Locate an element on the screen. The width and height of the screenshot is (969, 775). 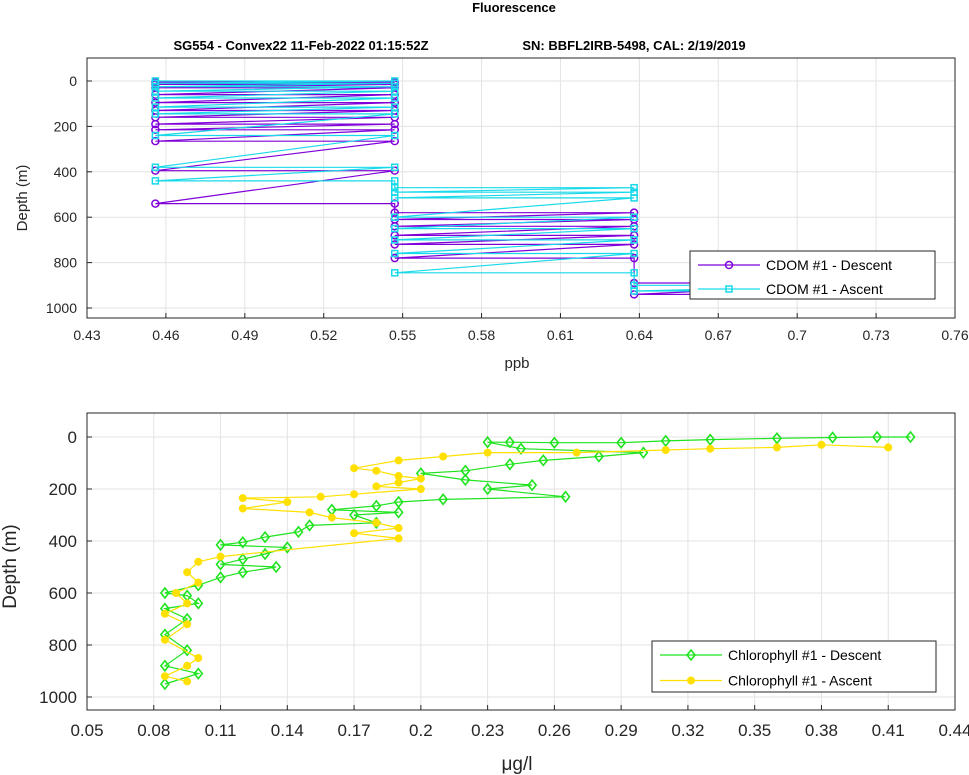
x-tick-label: 0.23 is located at coordinates (487, 730).